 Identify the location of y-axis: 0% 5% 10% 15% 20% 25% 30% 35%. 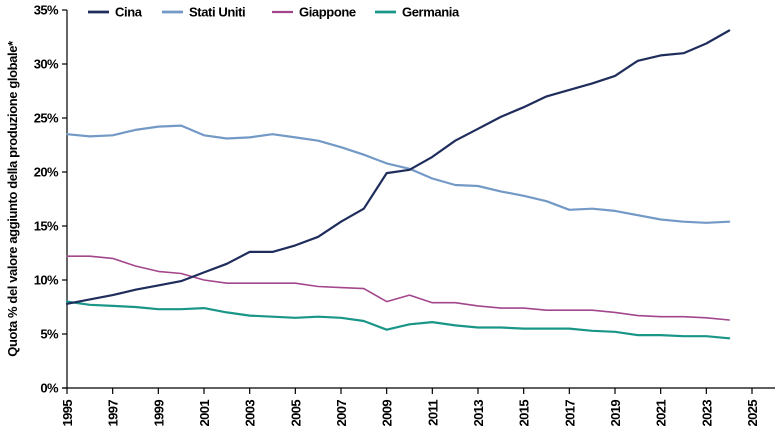
(51, 199).